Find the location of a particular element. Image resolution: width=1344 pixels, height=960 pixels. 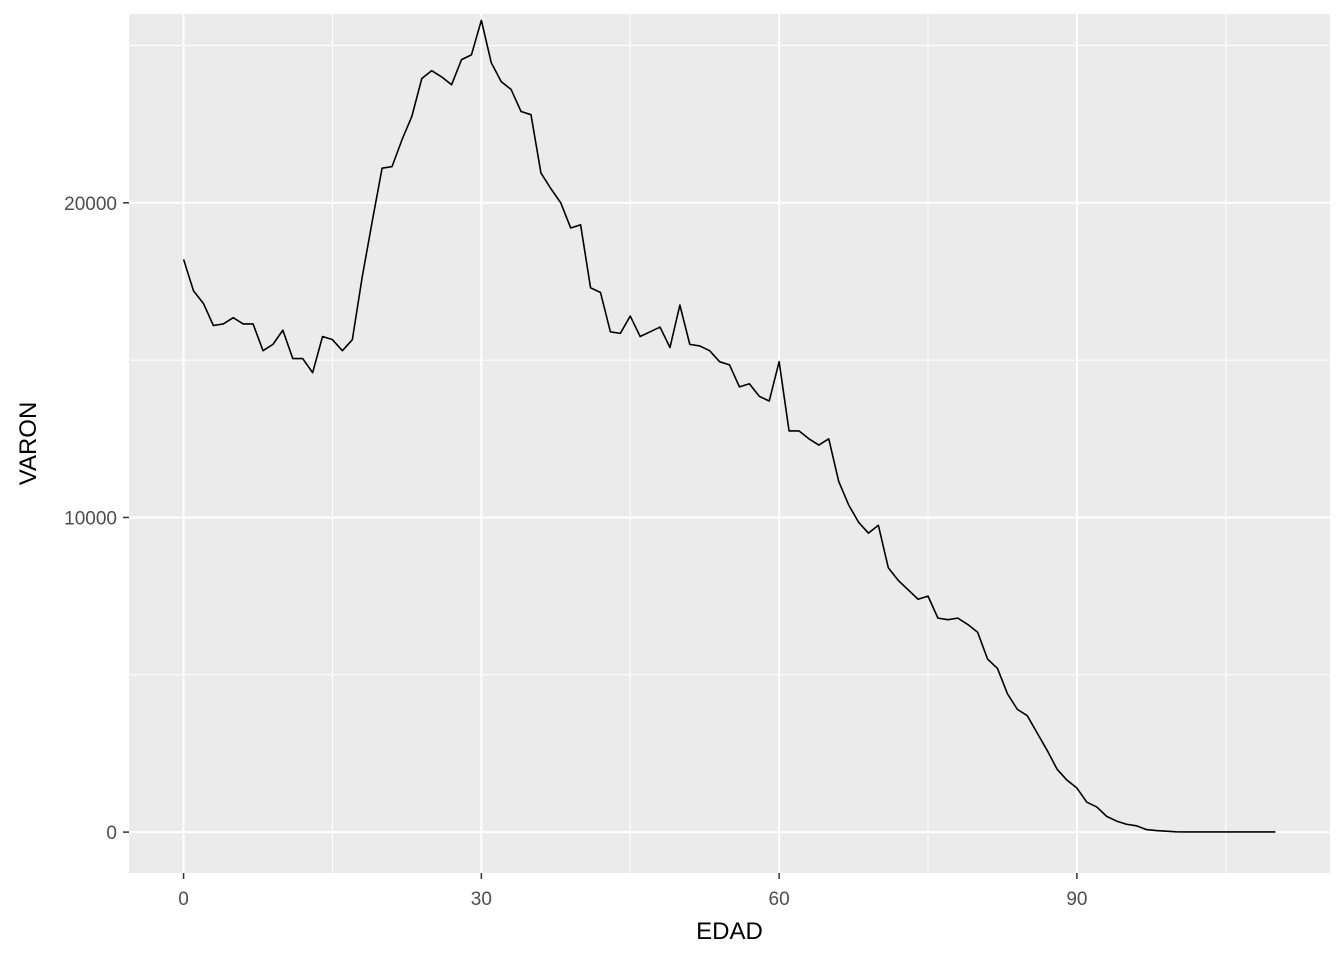

y-axis: 0 10000 20000 is located at coordinates (96, 519).